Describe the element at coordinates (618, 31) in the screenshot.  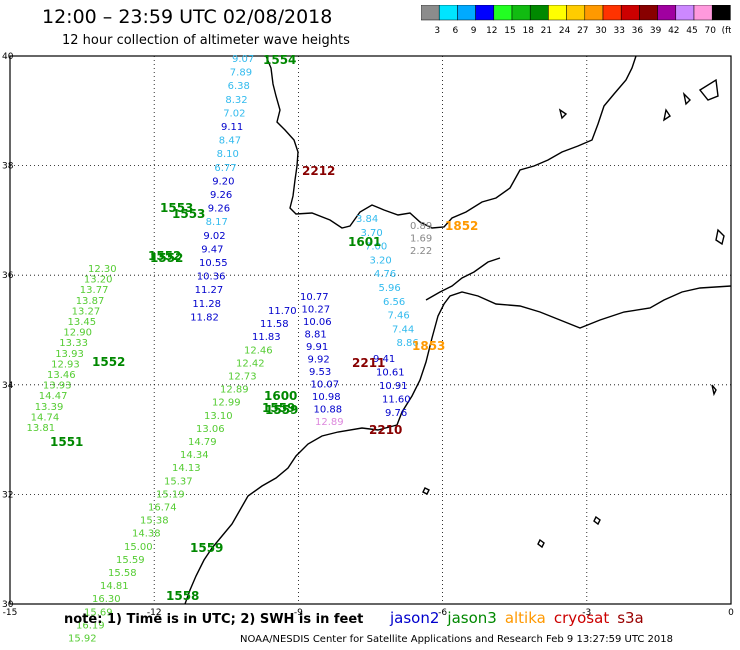
I see `colorbar-tick-label: 33` at that location.